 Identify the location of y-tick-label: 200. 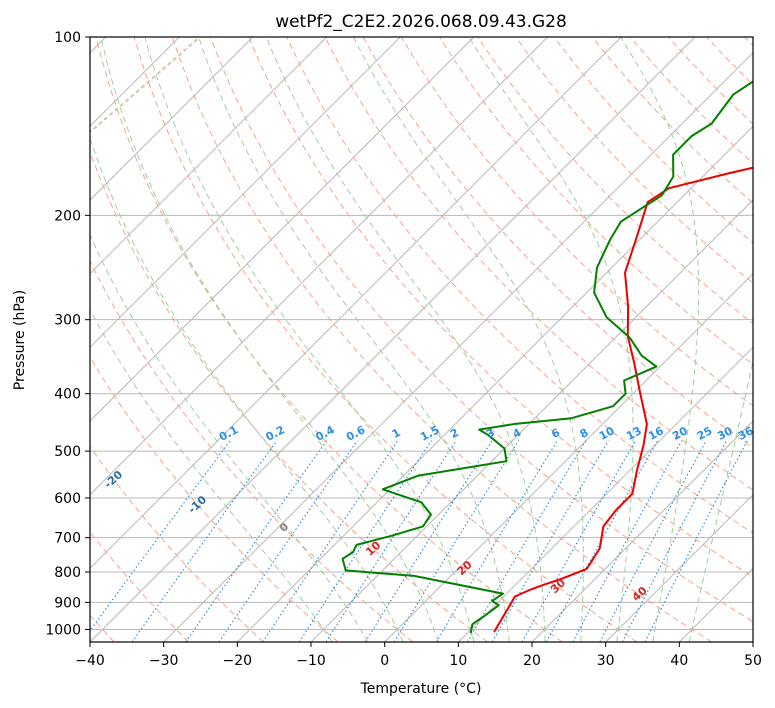
(67, 216).